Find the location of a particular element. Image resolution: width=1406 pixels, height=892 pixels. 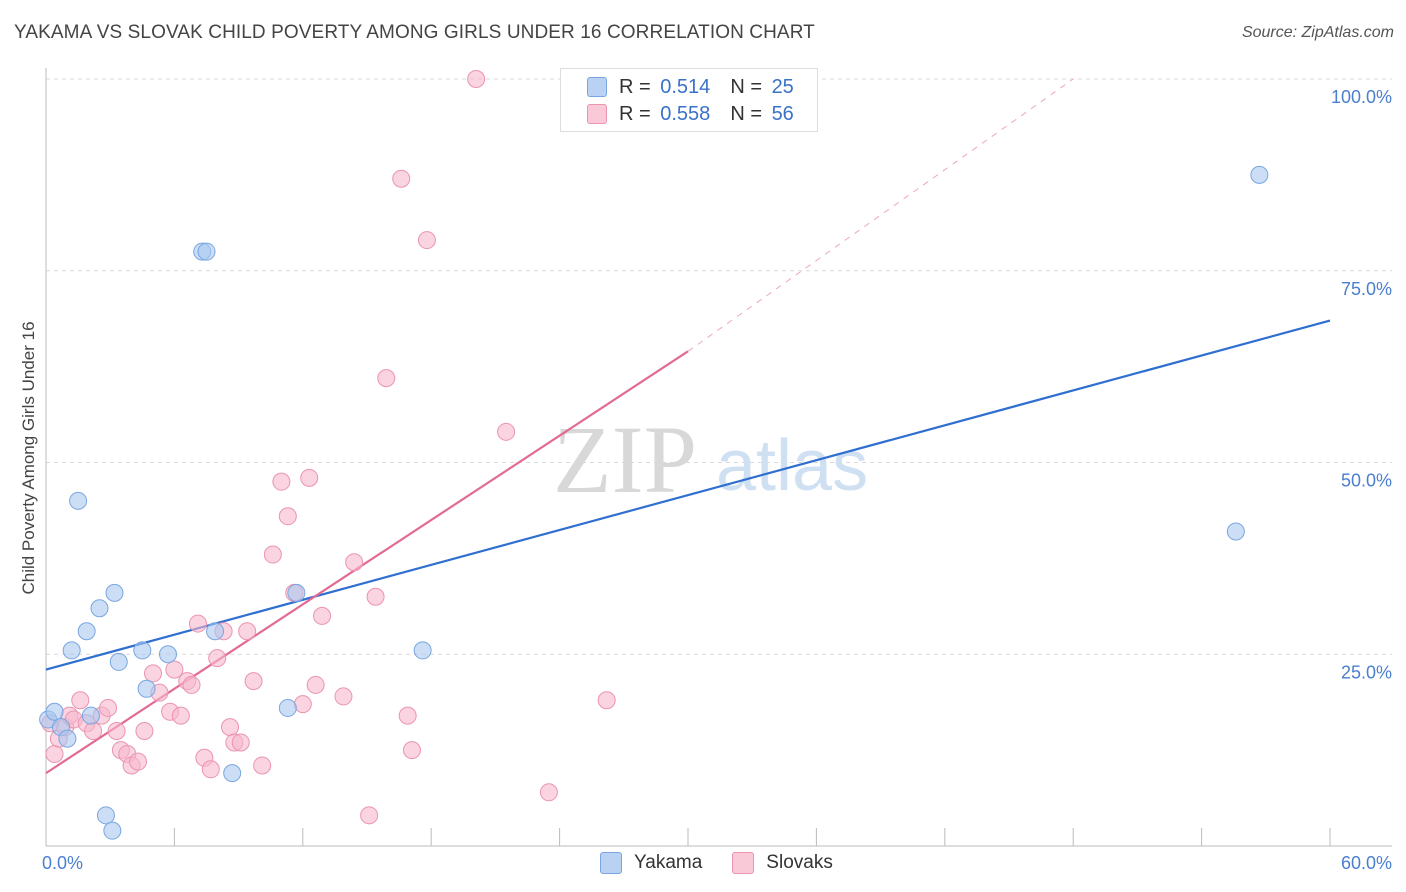

legend-row-slovaks: R = 0.558 N = 56 is located at coordinates (690, 114).